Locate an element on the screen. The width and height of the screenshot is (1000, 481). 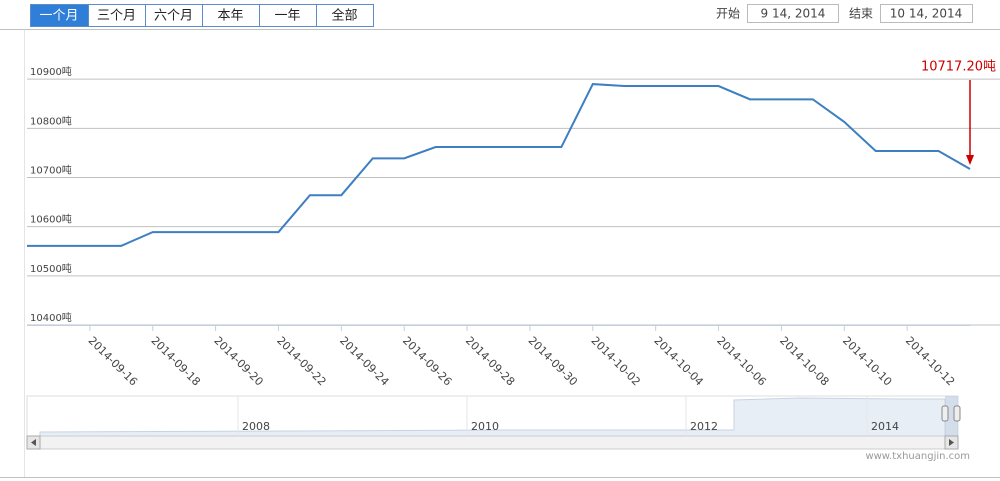
y-tick-label: 10900吨 is located at coordinates (51, 71).